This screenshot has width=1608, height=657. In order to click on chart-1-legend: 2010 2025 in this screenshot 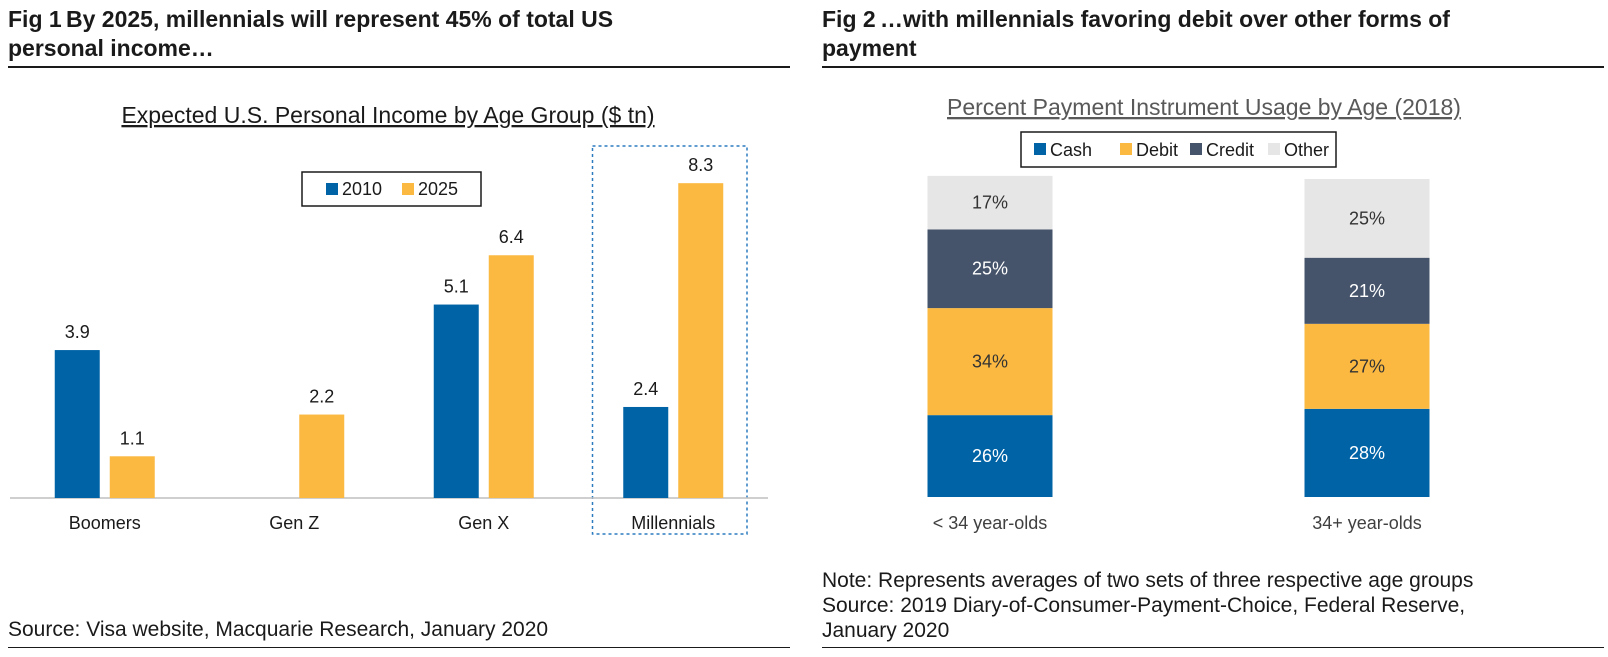, I will do `click(391, 189)`.